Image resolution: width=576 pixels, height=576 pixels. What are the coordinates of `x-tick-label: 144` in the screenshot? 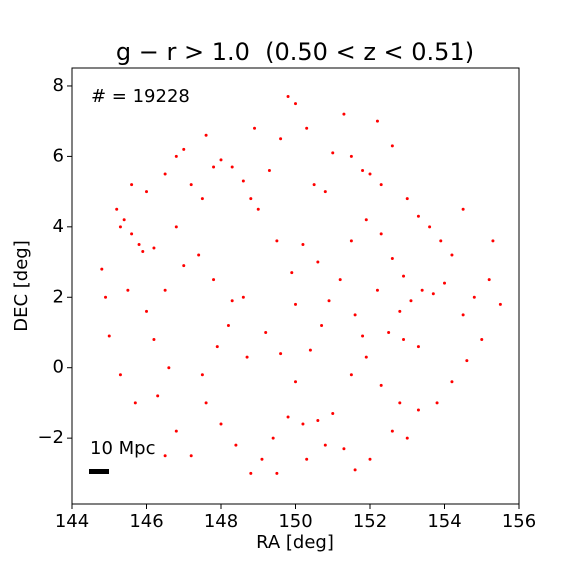 It's located at (72, 521).